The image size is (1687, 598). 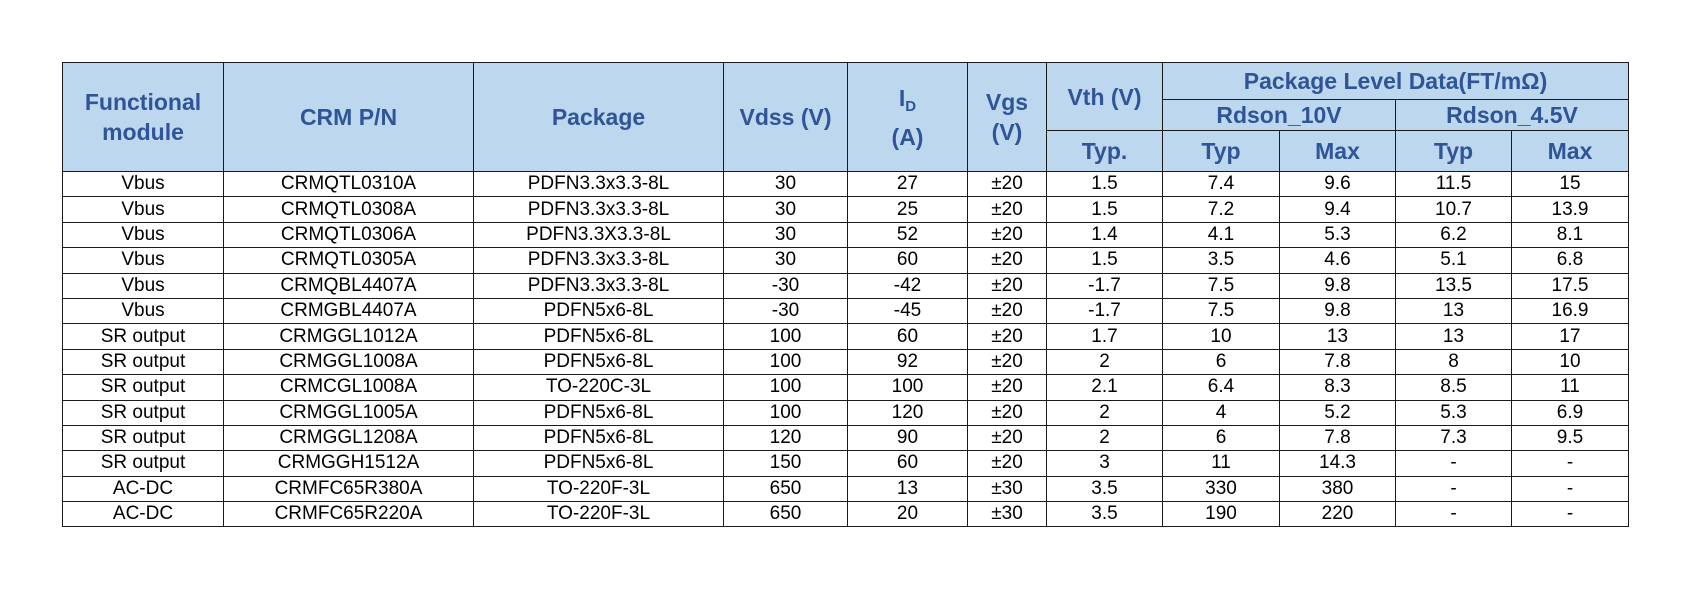 What do you see at coordinates (1453, 151) in the screenshot?
I see `header-rdson-4-5v-typ: Typ` at bounding box center [1453, 151].